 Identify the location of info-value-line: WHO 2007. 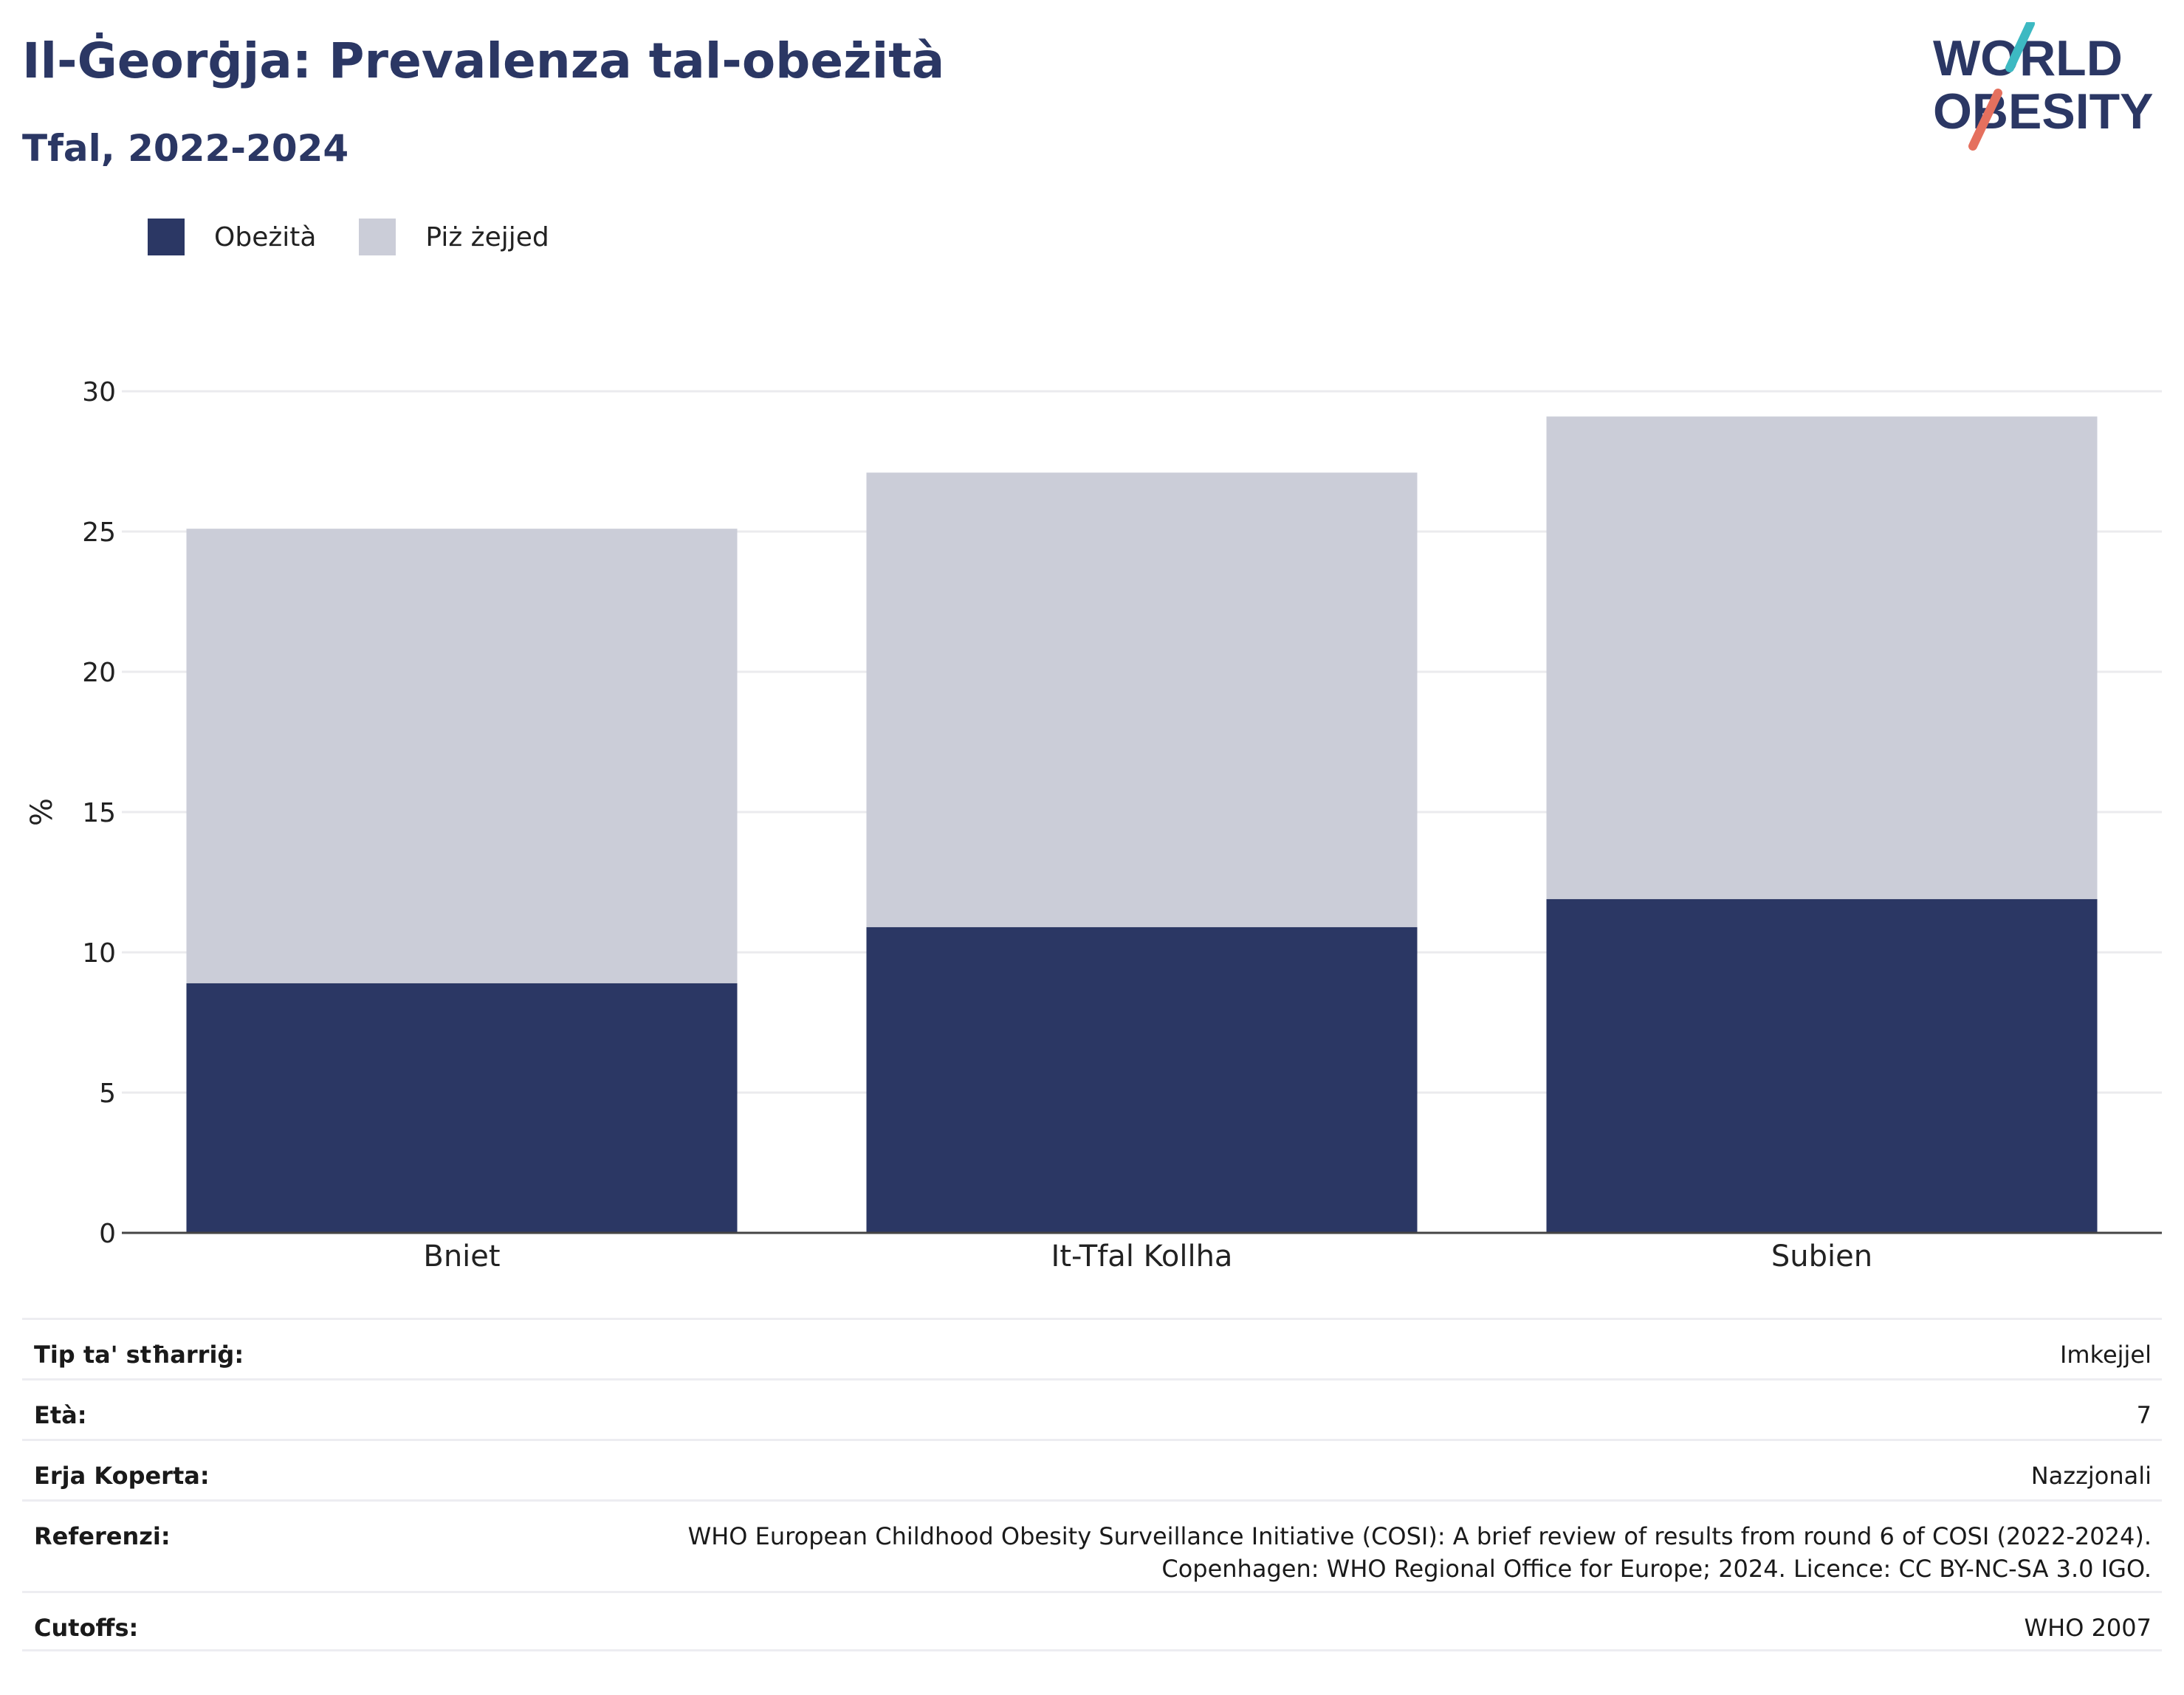
(2088, 1628).